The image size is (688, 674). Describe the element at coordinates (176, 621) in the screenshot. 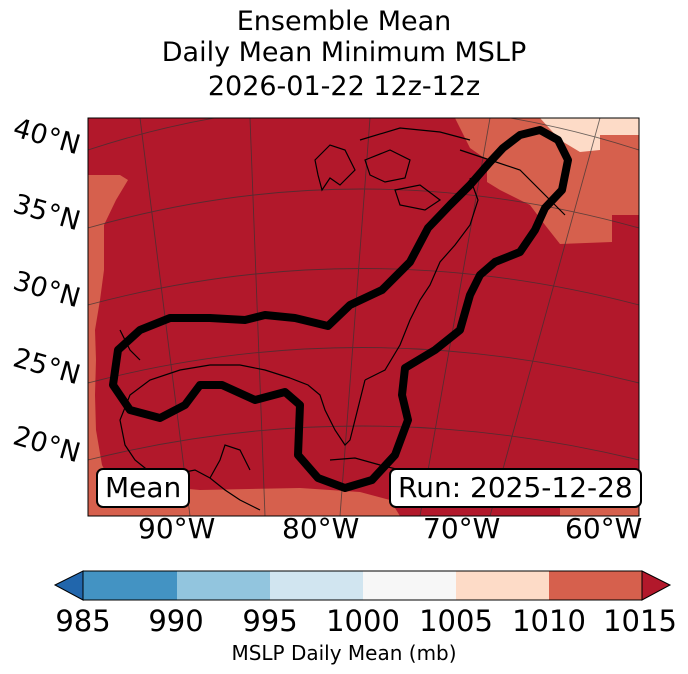

I see `colorbar-tick-990: 990` at that location.